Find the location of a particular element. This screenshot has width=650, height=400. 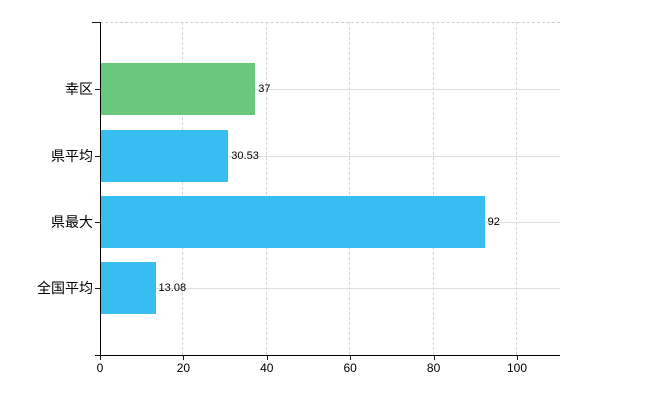

bar-value-label: 92 is located at coordinates (493, 221).